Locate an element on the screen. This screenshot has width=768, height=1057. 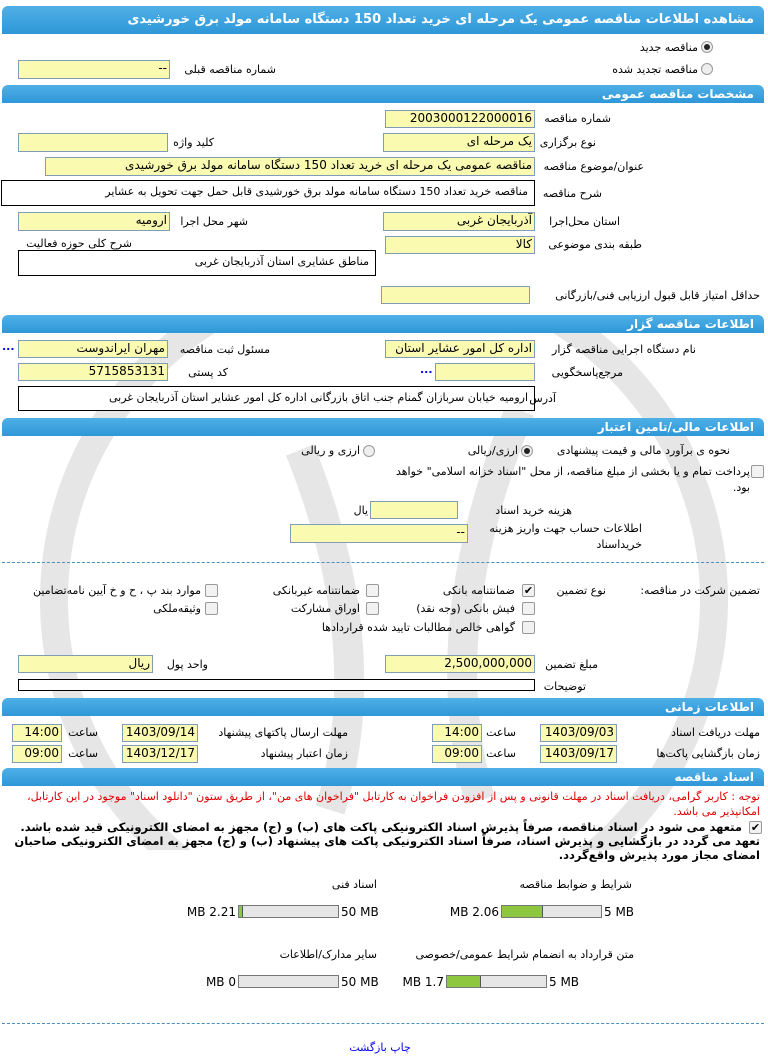
submit-time: 14:00 is located at coordinates (37, 733).